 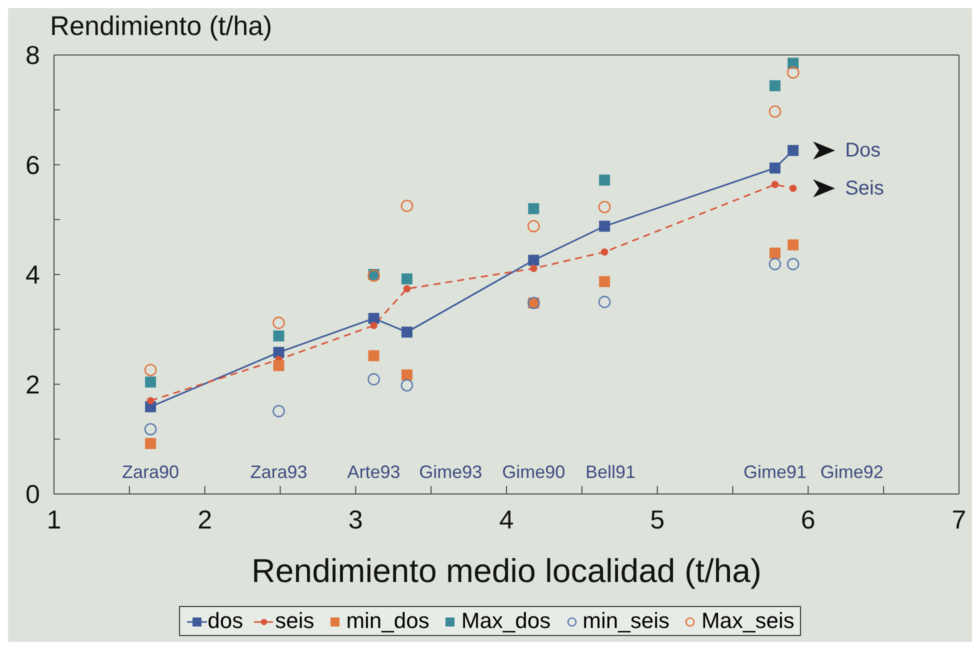 I want to click on y-tick-label: 2, so click(x=33, y=384).